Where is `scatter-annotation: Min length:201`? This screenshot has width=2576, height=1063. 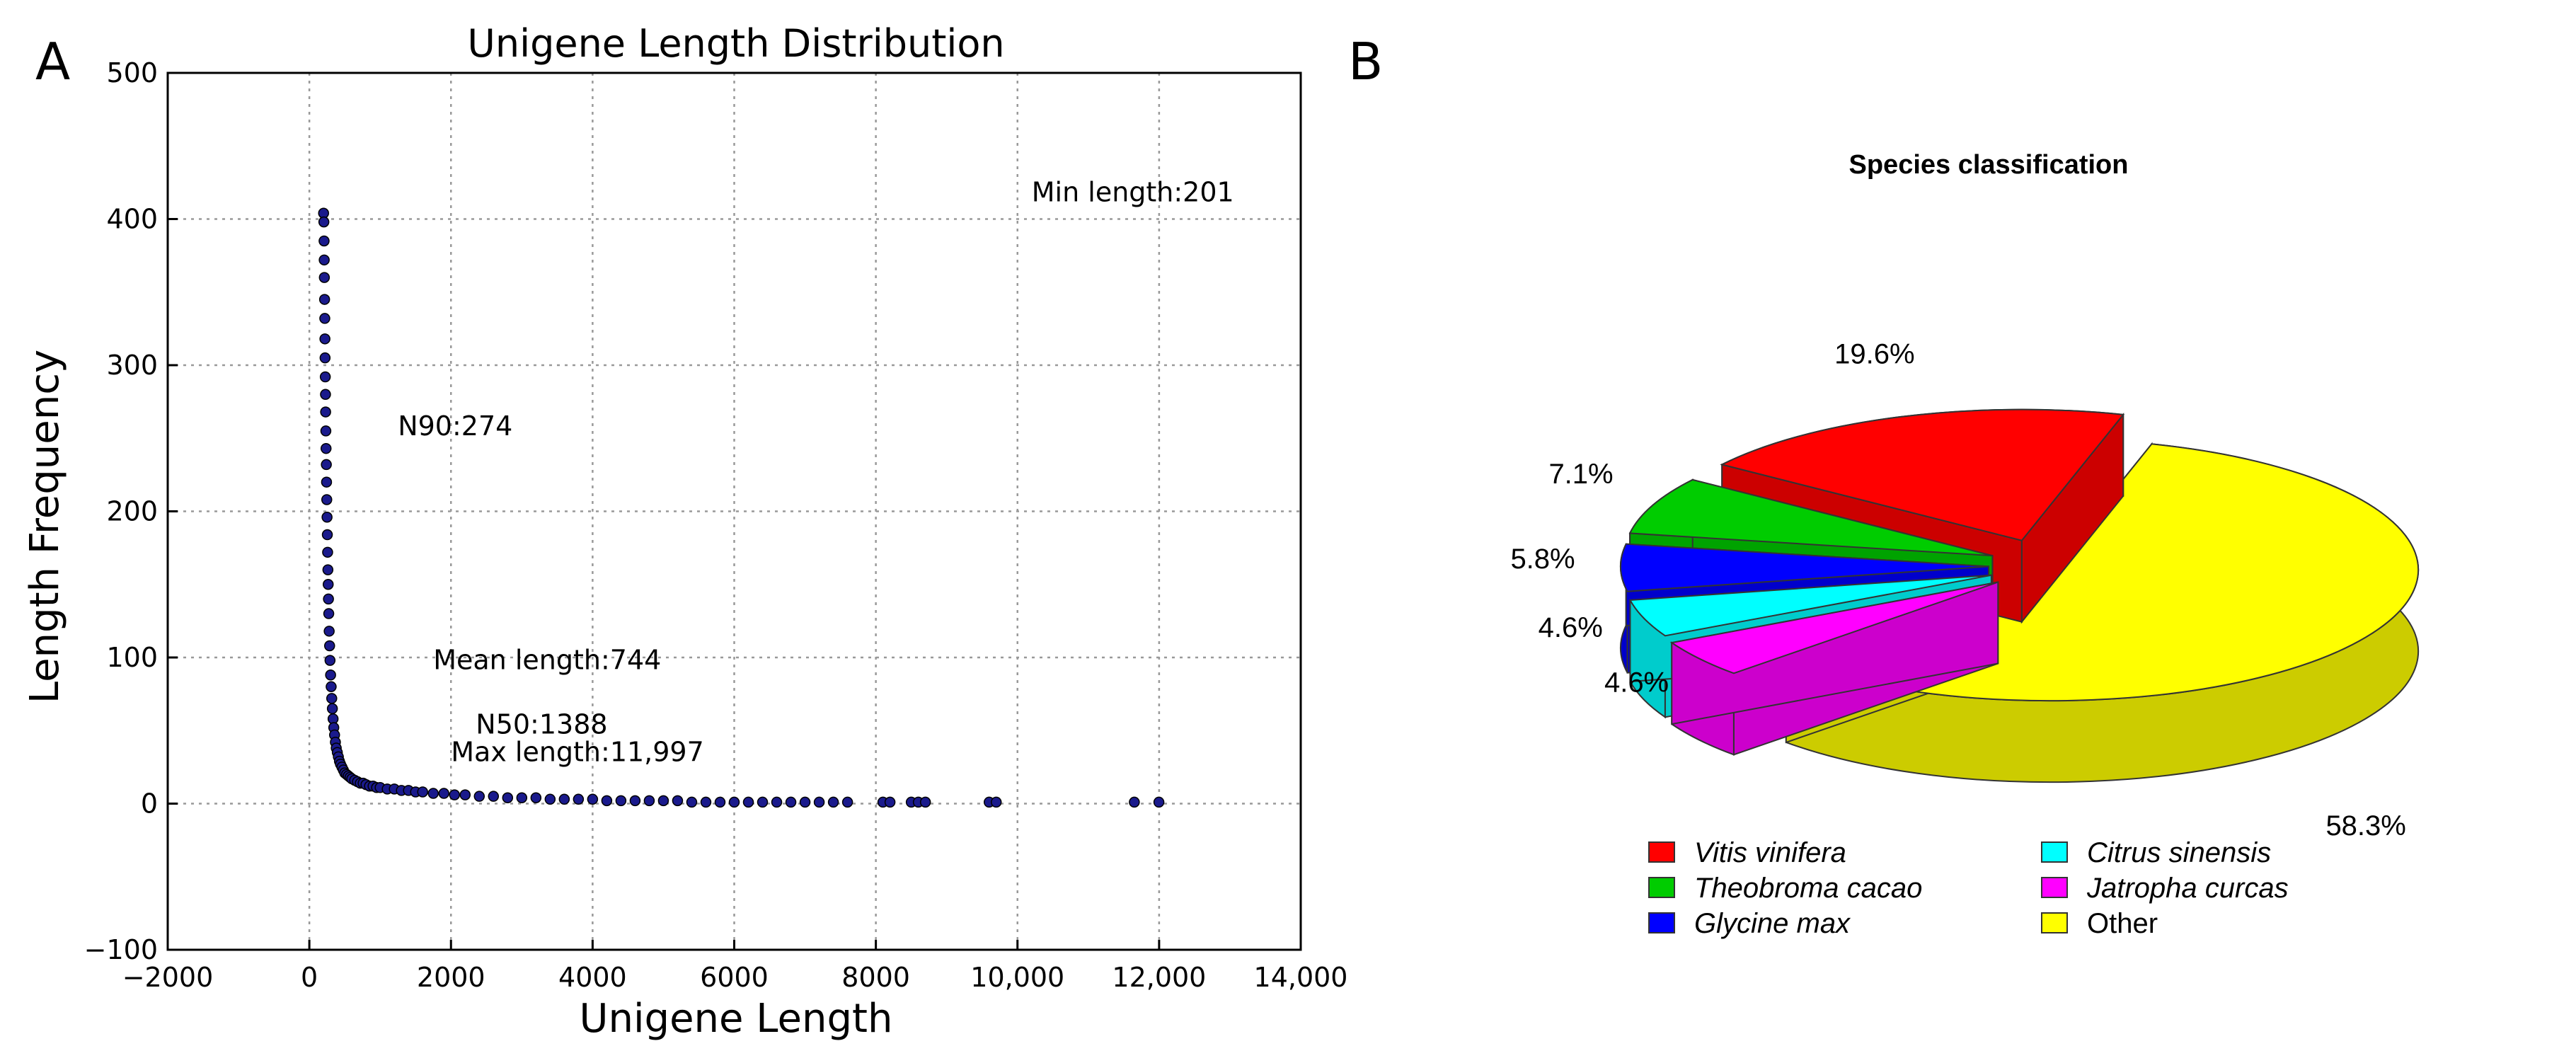
scatter-annotation: Min length:201 is located at coordinates (1133, 192).